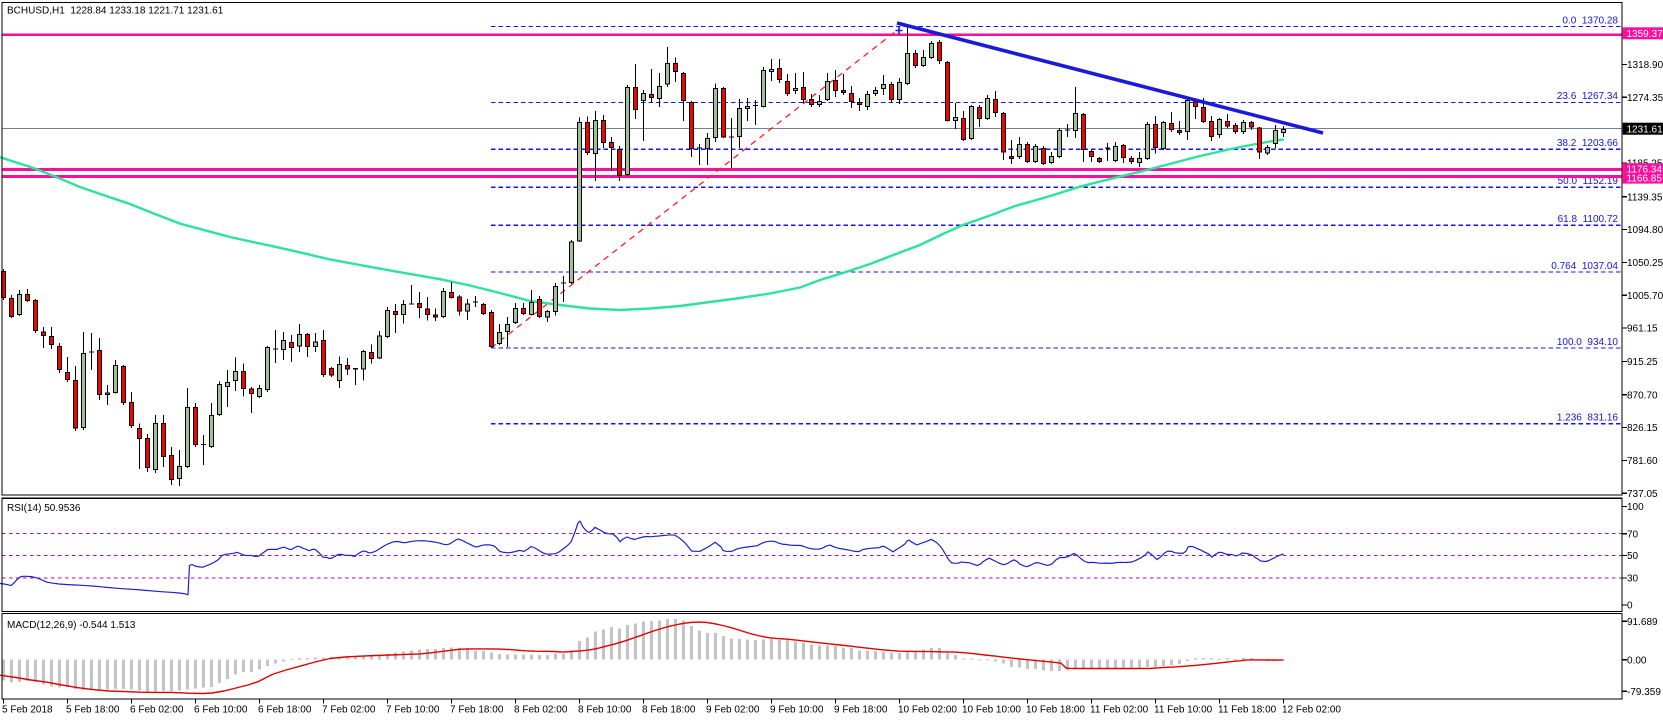 The height and width of the screenshot is (720, 1663). Describe the element at coordinates (1588, 219) in the screenshot. I see `svg-text: 61.8 1100.72` at that location.